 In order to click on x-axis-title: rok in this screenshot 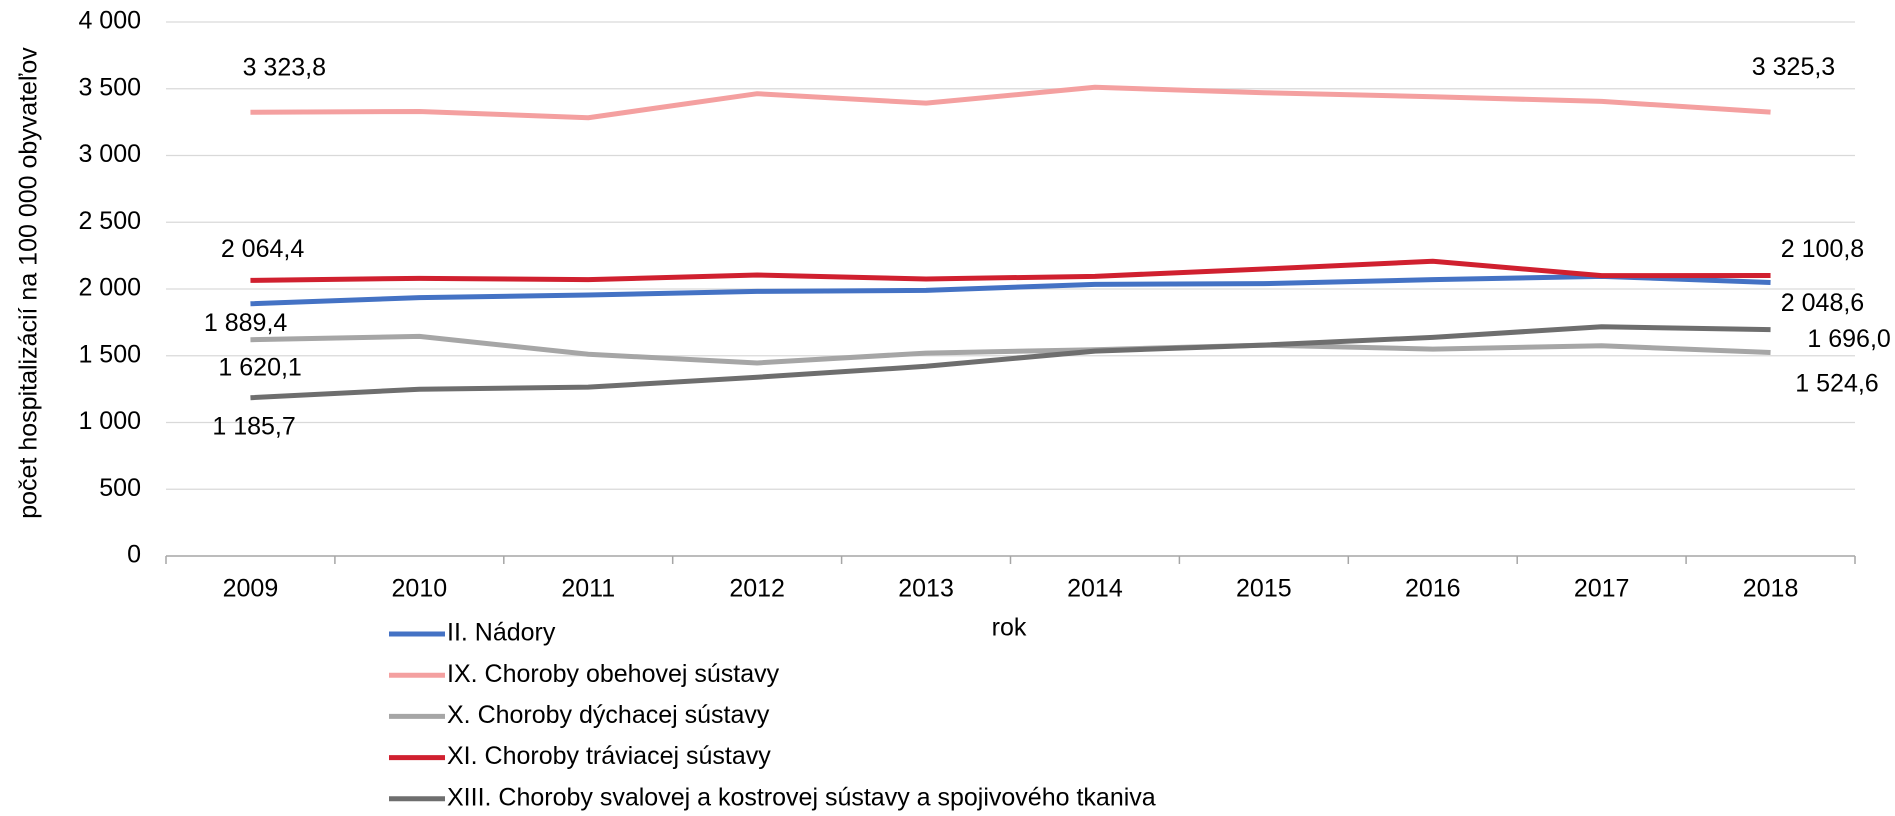, I will do `click(1009, 628)`.